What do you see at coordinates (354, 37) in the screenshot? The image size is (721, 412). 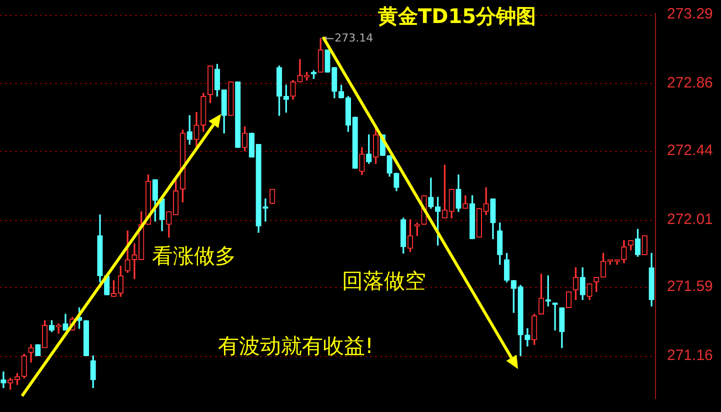 I see `annotation: 273.14` at bounding box center [354, 37].